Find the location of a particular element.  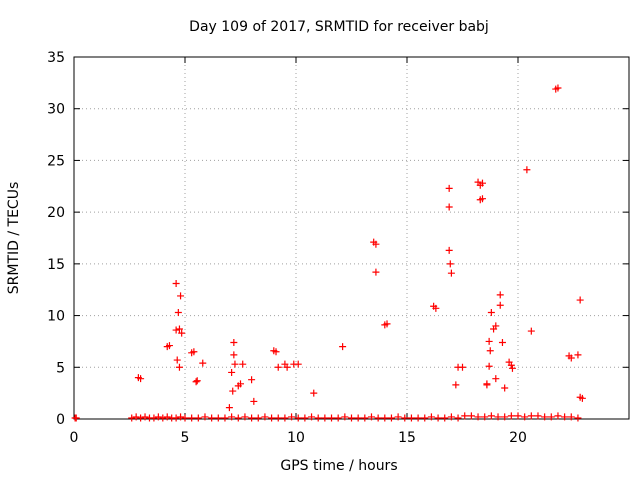

y-tick-label: 25 is located at coordinates (56, 161).